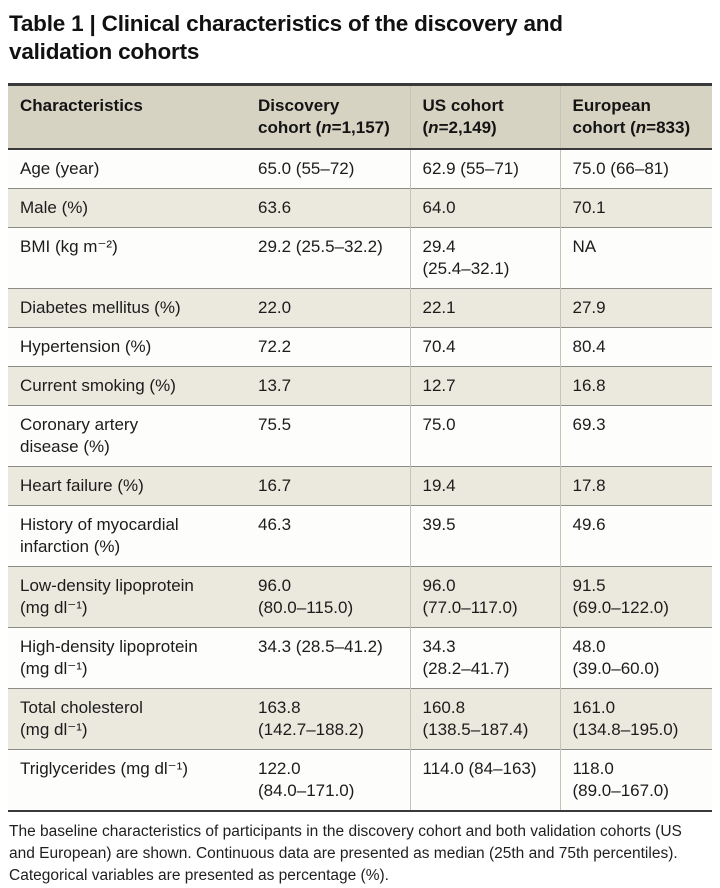  What do you see at coordinates (484, 779) in the screenshot?
I see `cell-us-cohort: 114.0 (84–163)` at bounding box center [484, 779].